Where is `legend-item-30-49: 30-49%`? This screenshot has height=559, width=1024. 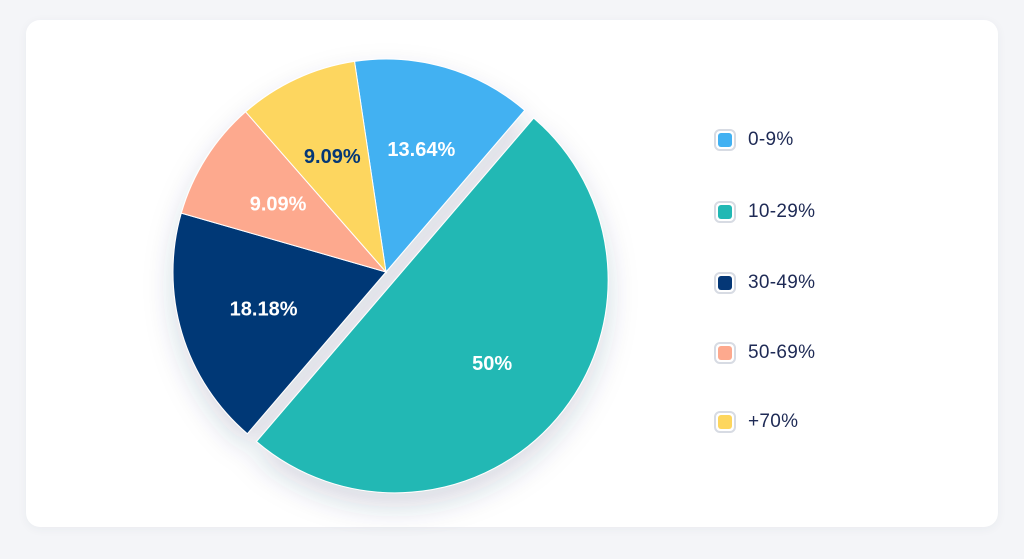
legend-item-30-49: 30-49% is located at coordinates (764, 283).